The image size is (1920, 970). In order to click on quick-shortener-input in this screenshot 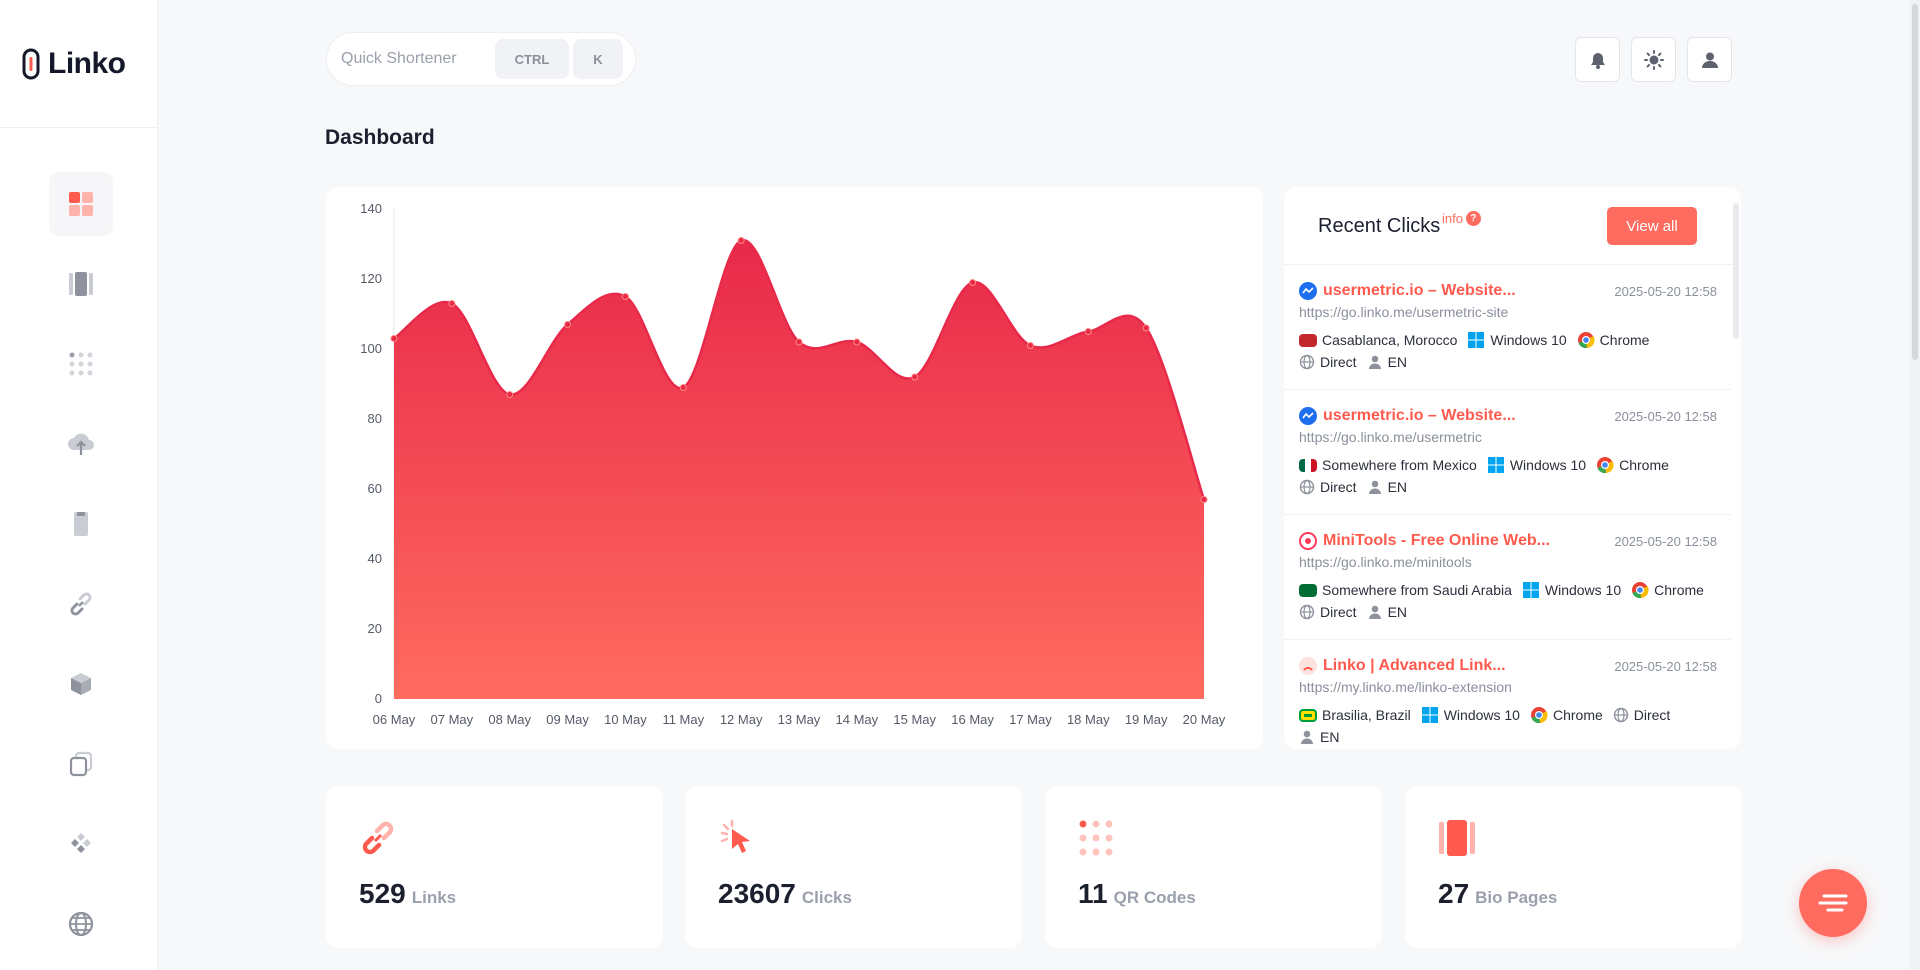, I will do `click(416, 59)`.